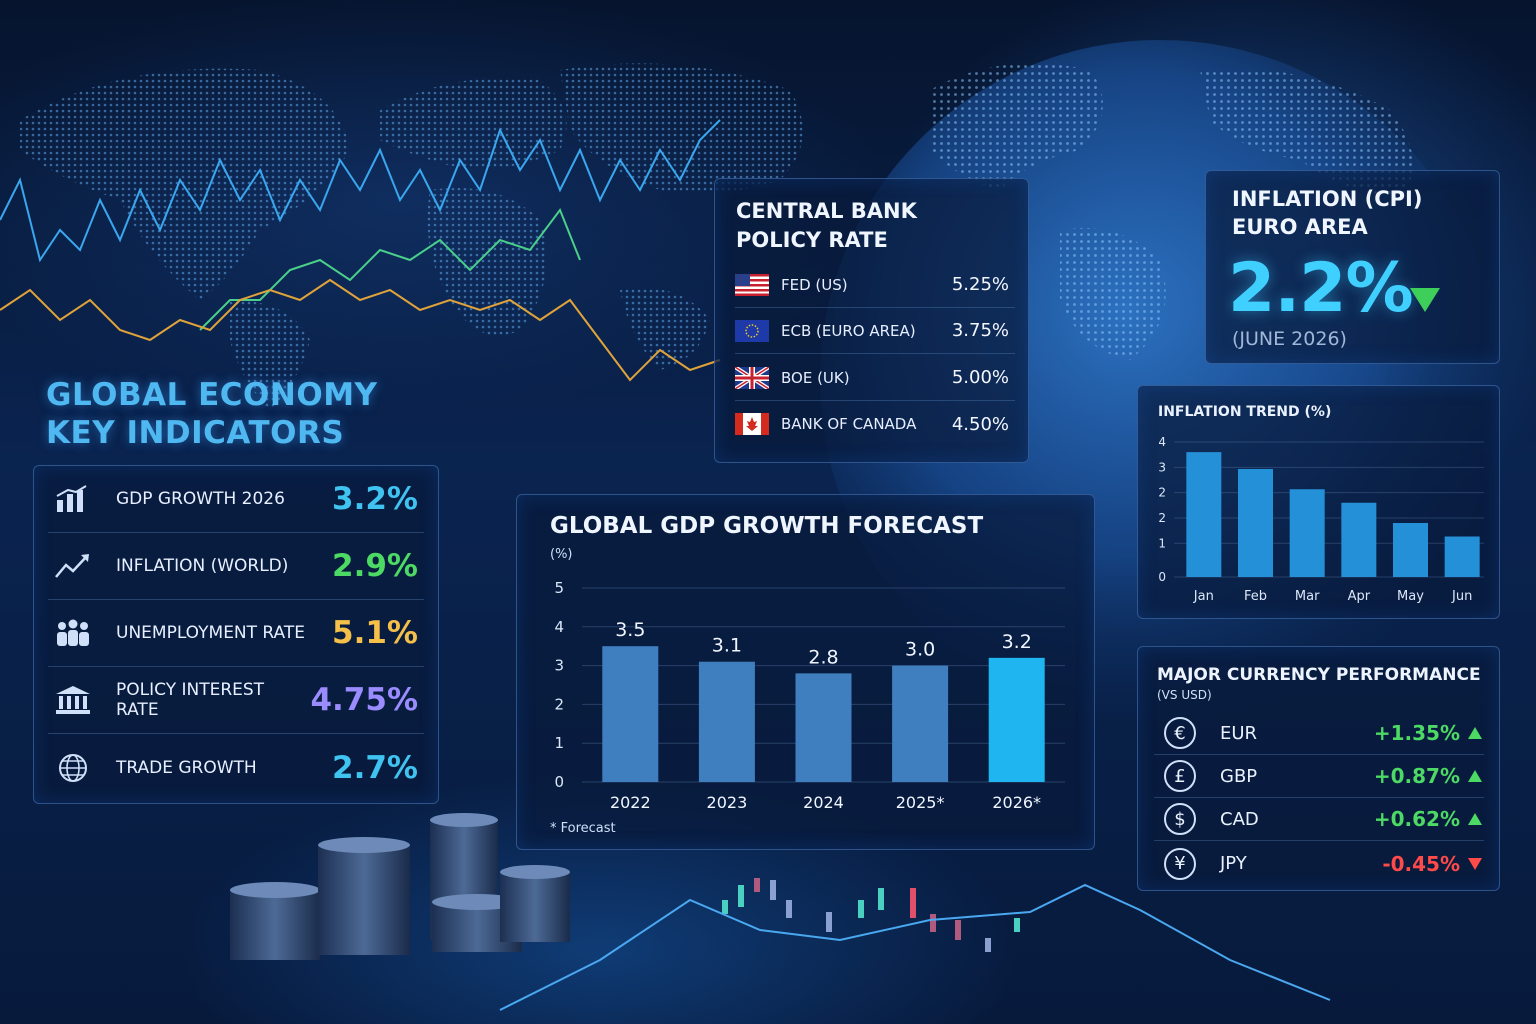  What do you see at coordinates (1416, 819) in the screenshot?
I see `currency-change: +0.62%` at bounding box center [1416, 819].